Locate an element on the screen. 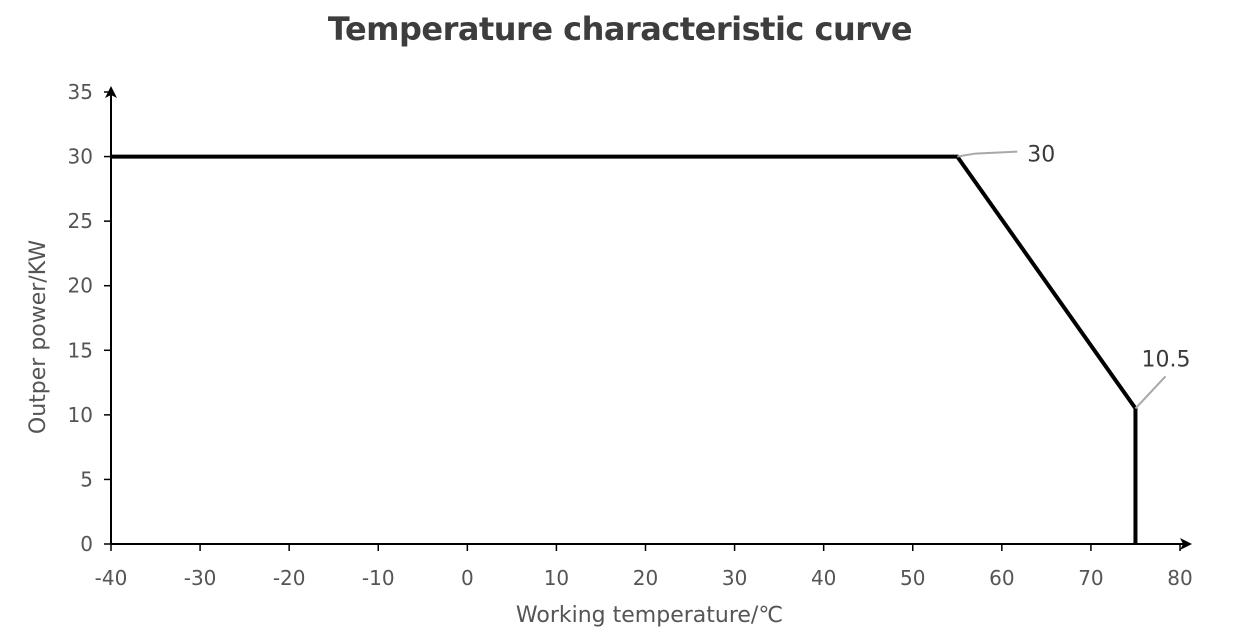 The width and height of the screenshot is (1255, 639). y-tick-label: 30 is located at coordinates (80, 157).